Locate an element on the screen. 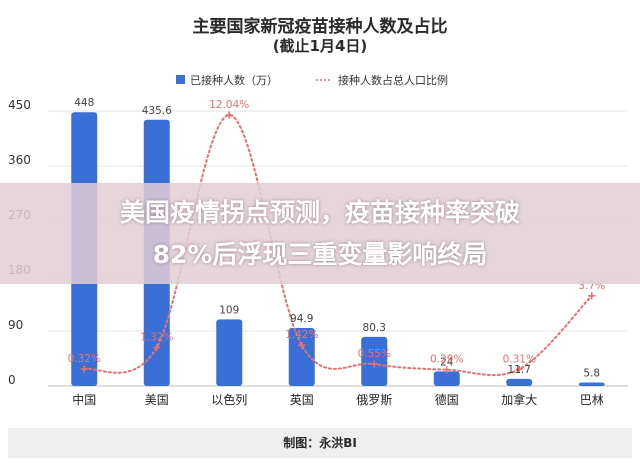 The width and height of the screenshot is (640, 467). ratio-value-label: 1.42% is located at coordinates (301, 335).